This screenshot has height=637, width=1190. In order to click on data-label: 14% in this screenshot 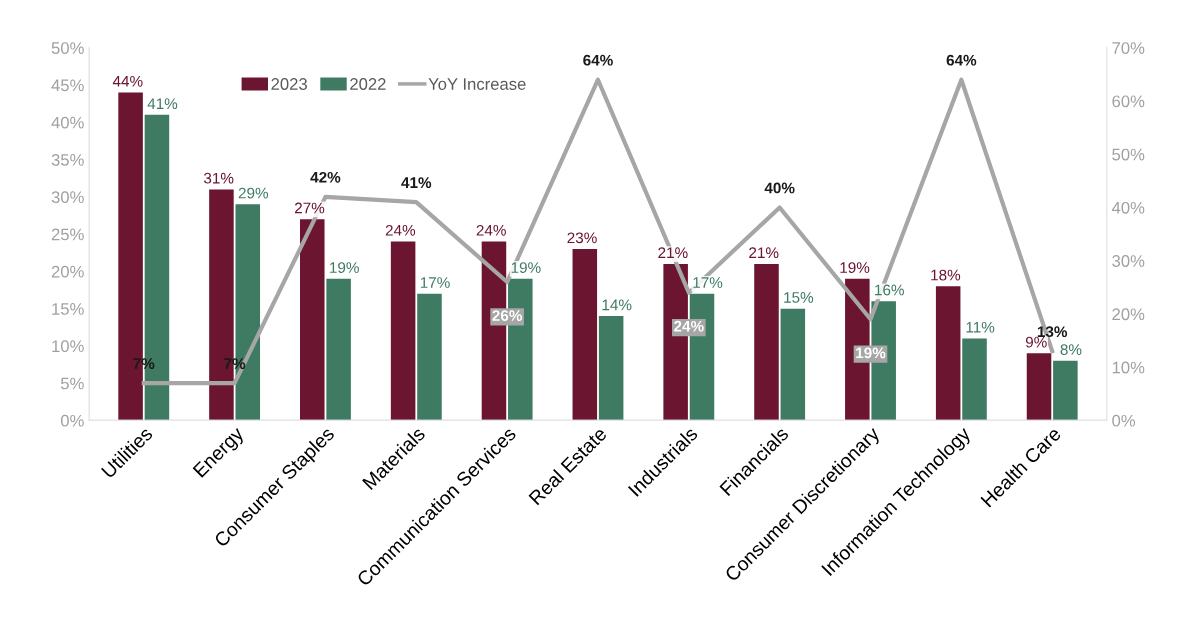, I will do `click(617, 305)`.